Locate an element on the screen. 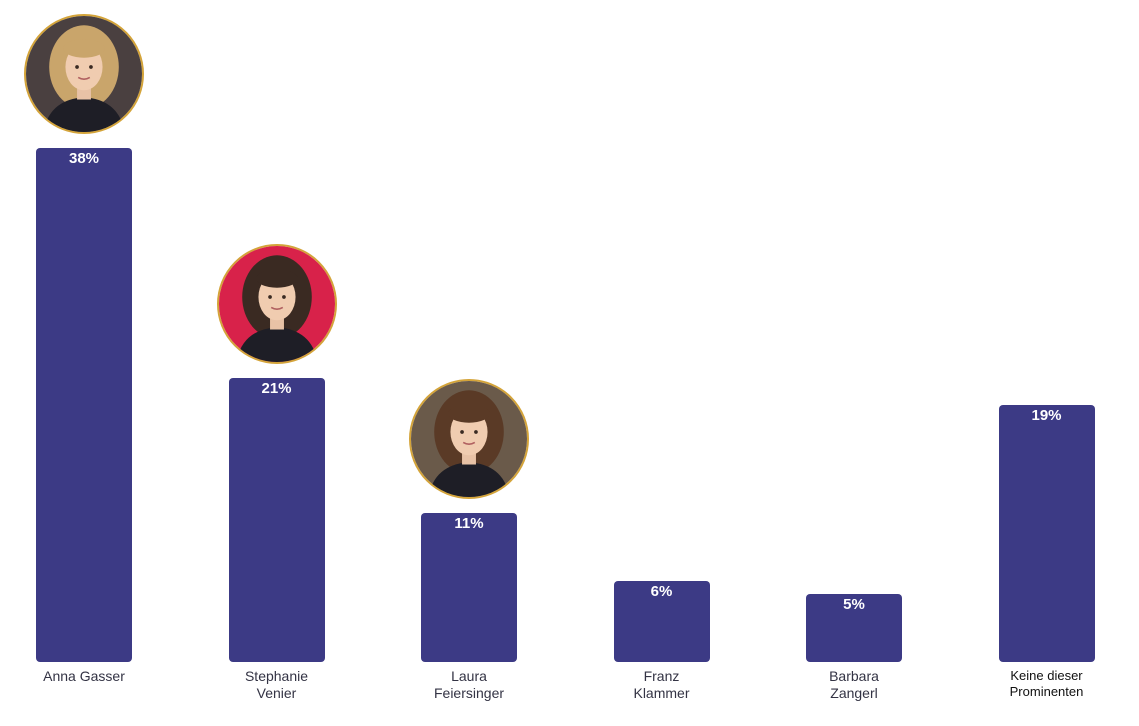  category-label-line: Prominenten is located at coordinates (1046, 691).